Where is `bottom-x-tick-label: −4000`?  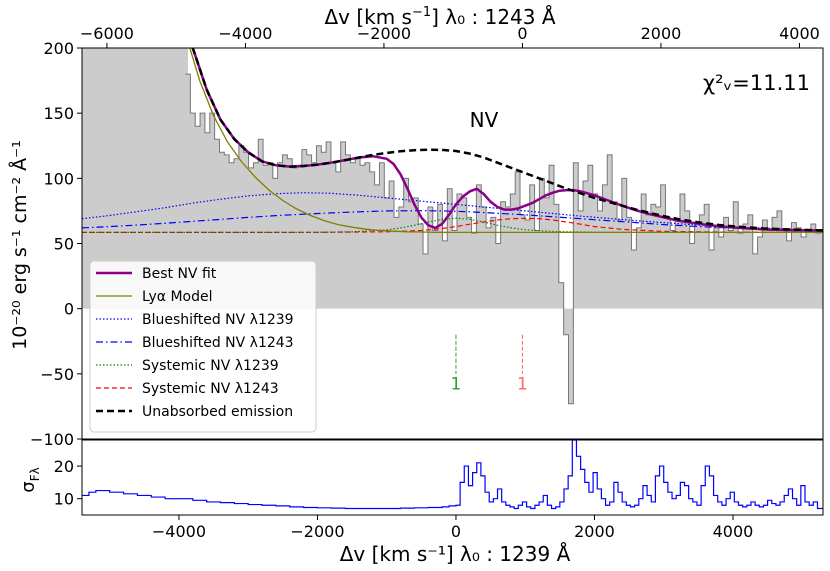 bottom-x-tick-label: −4000 is located at coordinates (179, 531).